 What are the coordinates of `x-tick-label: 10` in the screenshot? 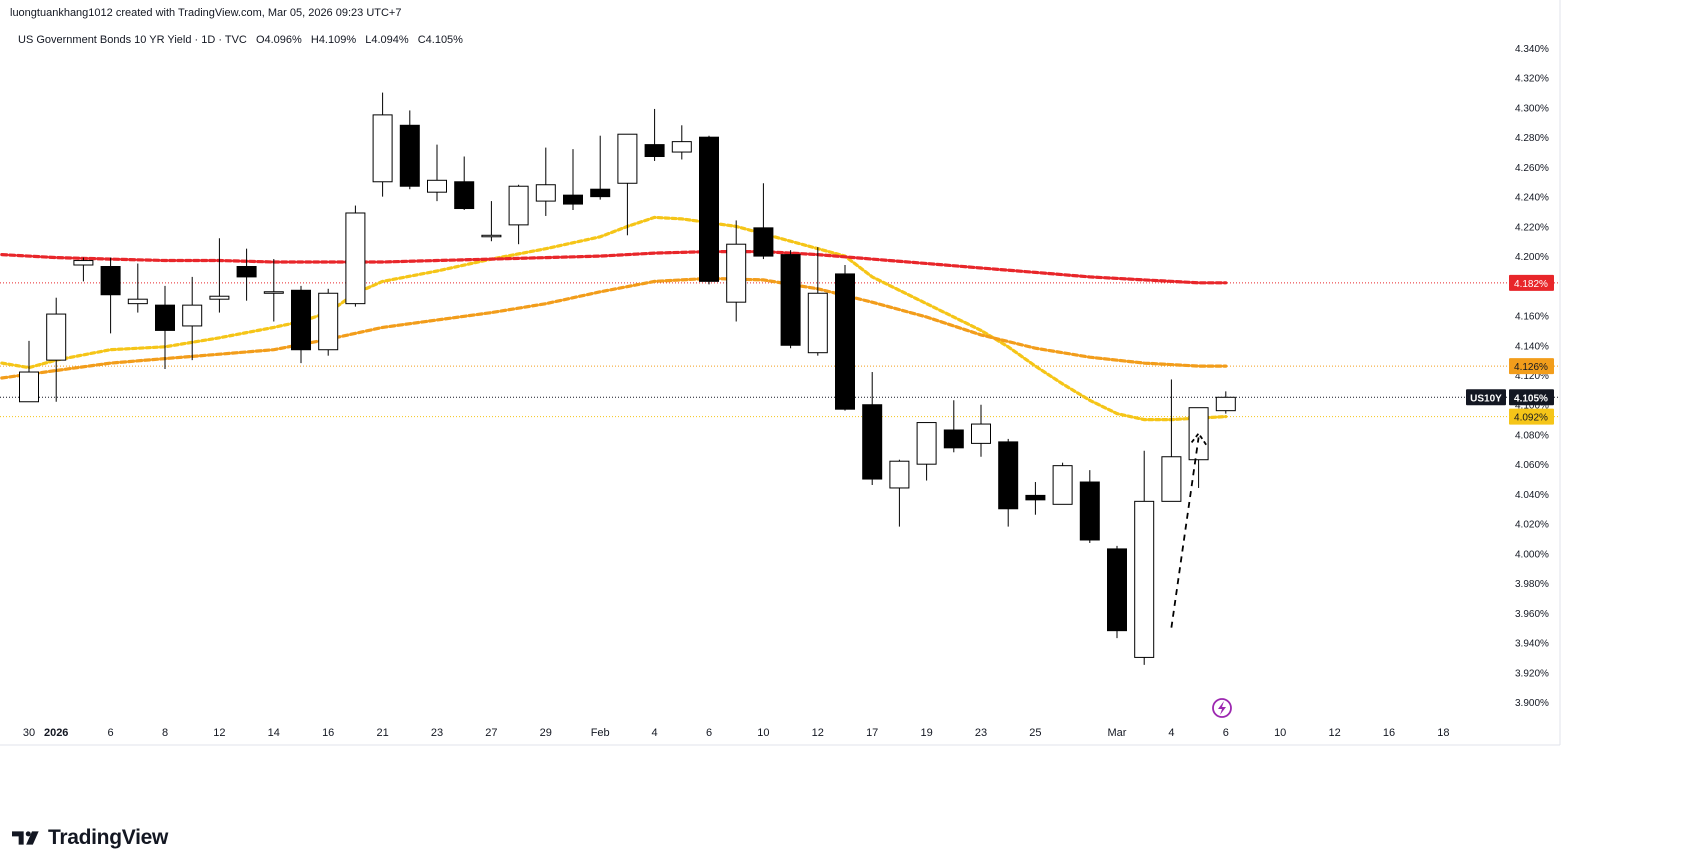 It's located at (763, 733).